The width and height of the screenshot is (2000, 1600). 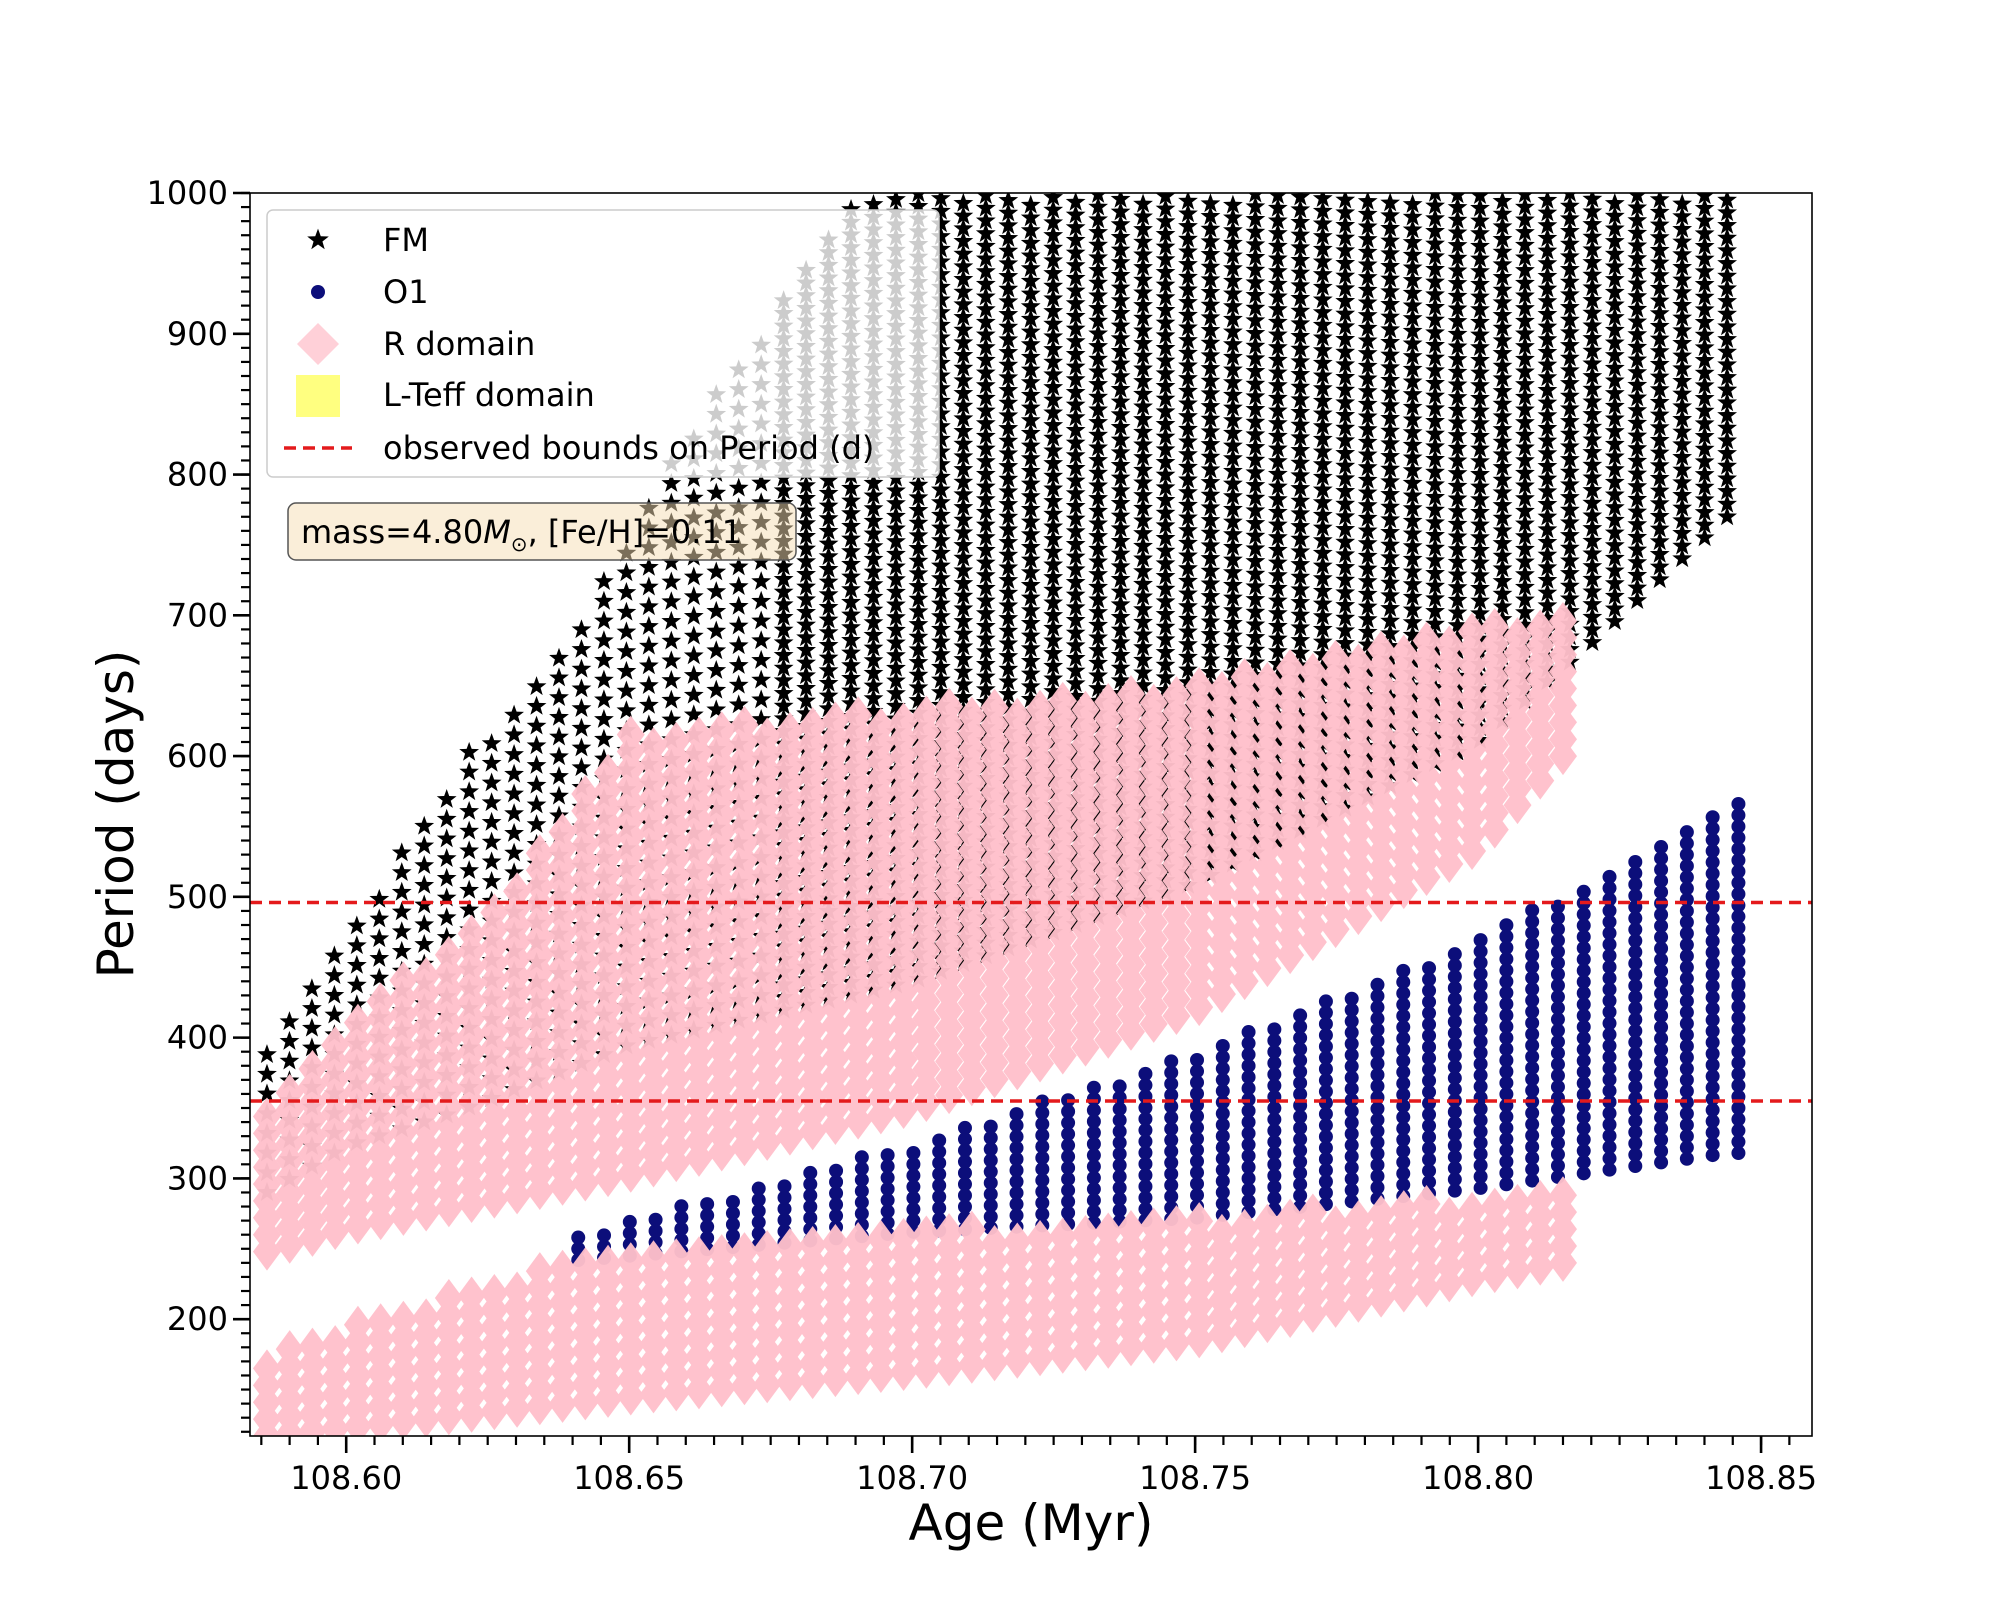 What do you see at coordinates (912, 1478) in the screenshot?
I see `x-tick-label: 108.70` at bounding box center [912, 1478].